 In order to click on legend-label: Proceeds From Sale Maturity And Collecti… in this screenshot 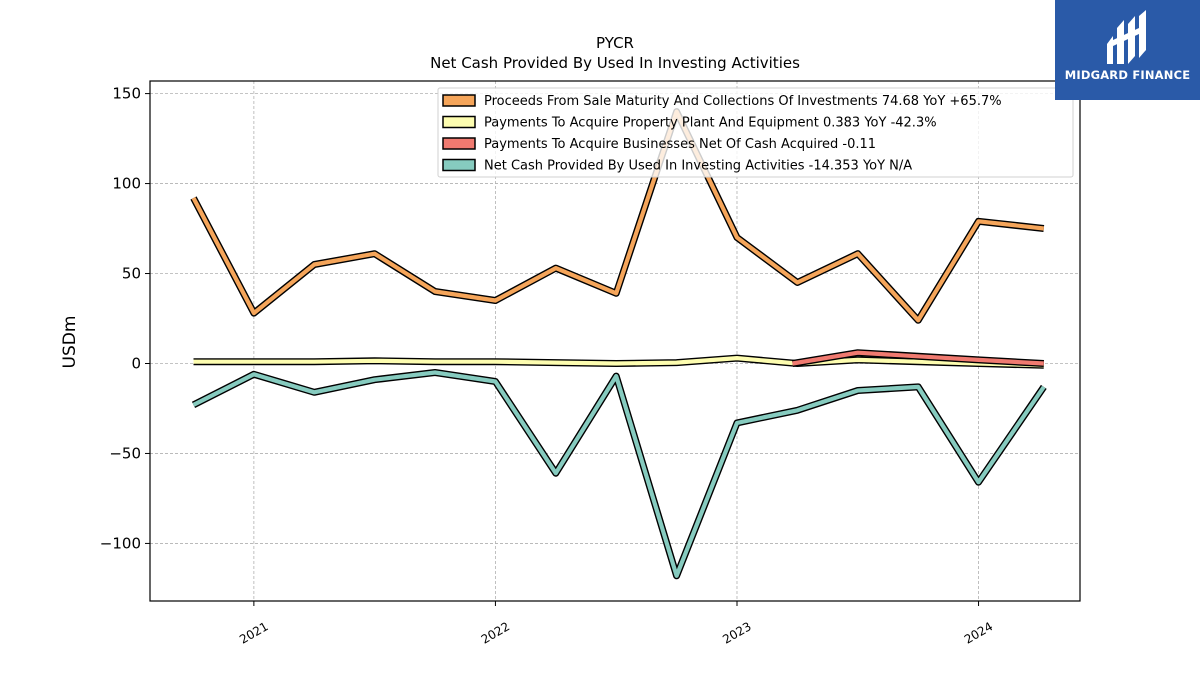, I will do `click(743, 101)`.